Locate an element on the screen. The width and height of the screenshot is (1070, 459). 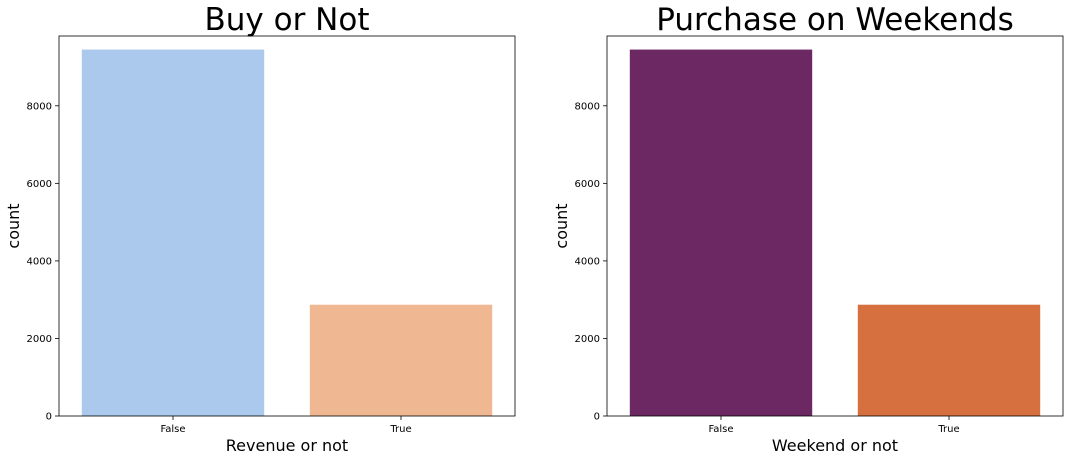
x-axis-label: Revenue or not is located at coordinates (287, 445).